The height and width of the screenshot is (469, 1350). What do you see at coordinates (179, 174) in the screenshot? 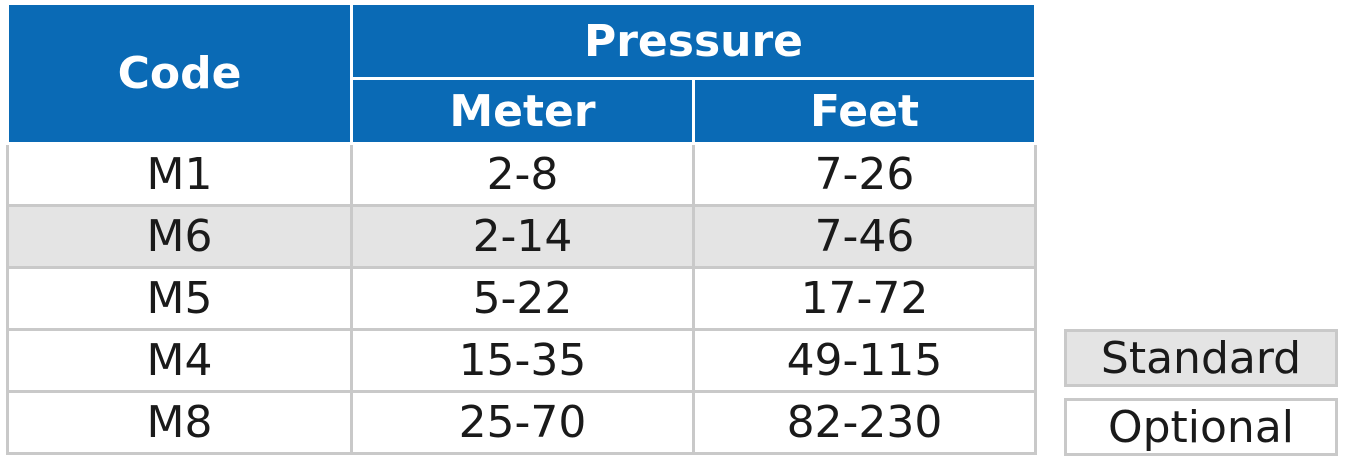
I see `code-cell: M1` at bounding box center [179, 174].